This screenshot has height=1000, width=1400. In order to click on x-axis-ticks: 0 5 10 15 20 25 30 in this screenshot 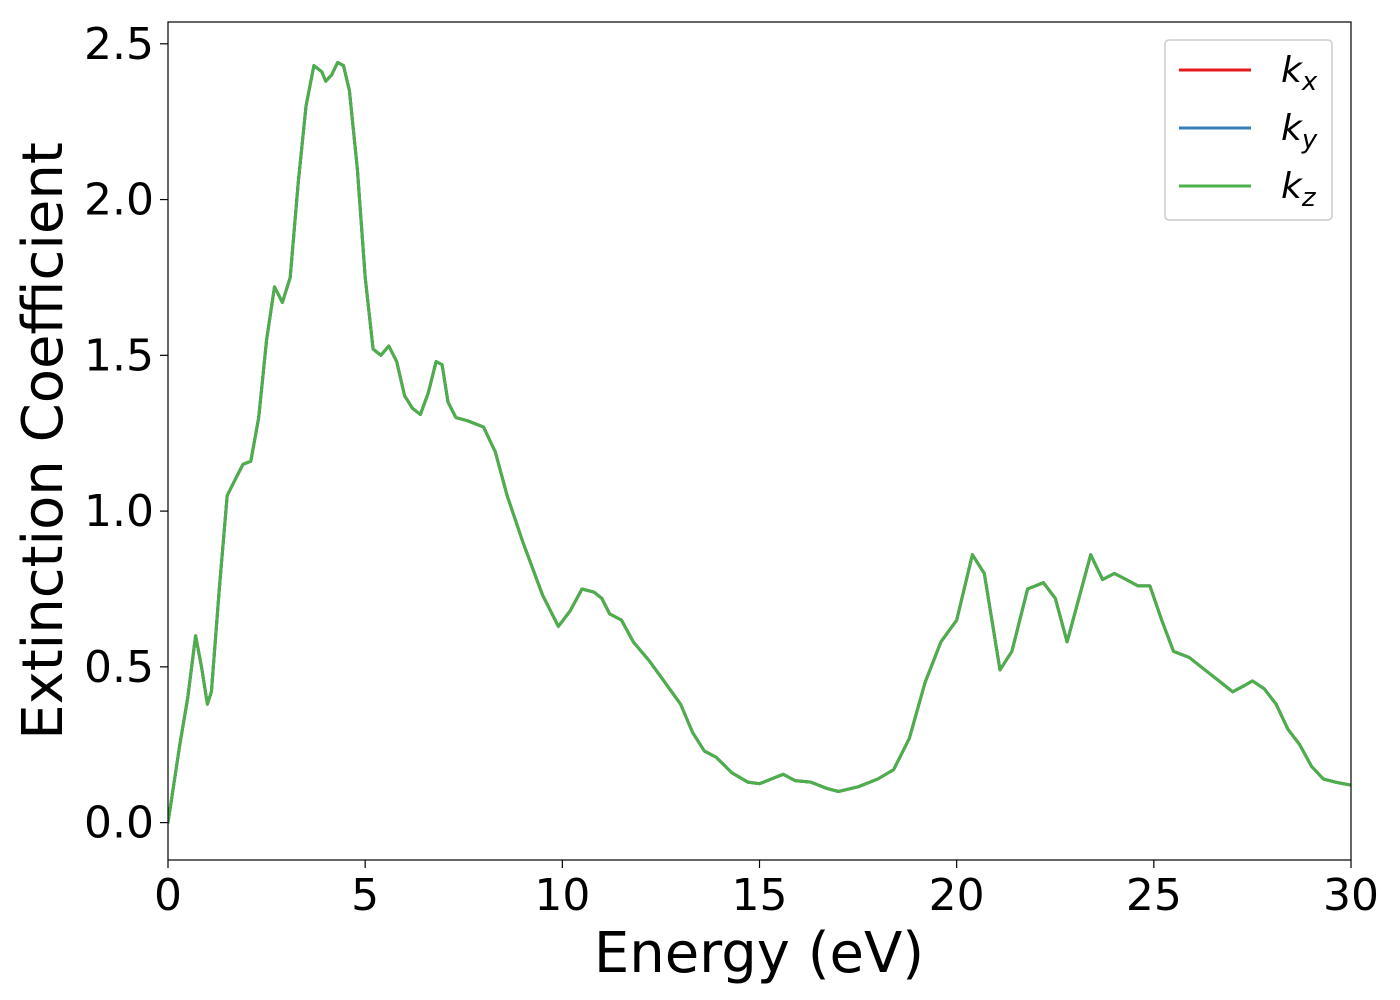, I will do `click(766, 890)`.